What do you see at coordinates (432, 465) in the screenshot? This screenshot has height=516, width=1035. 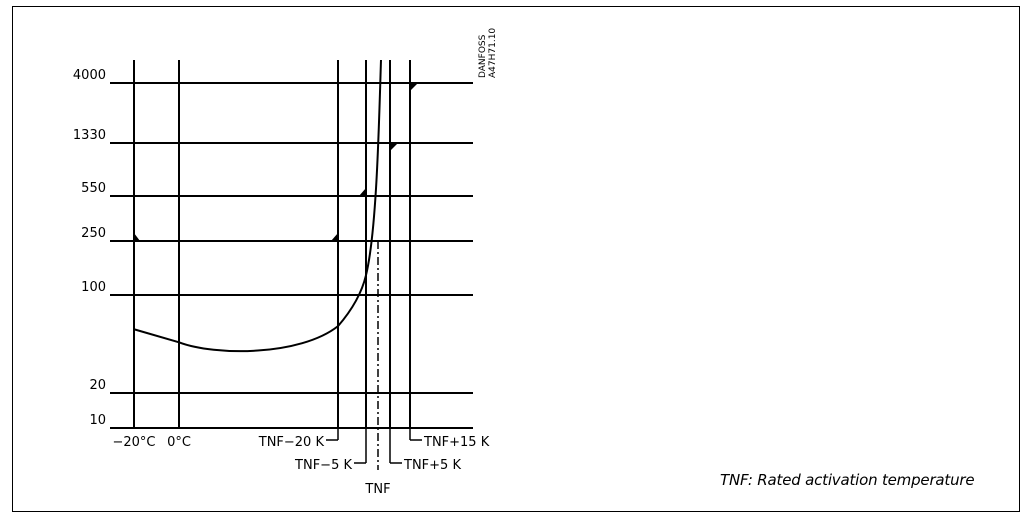 I see `x-label-tnf_plus5: TNF+5 K` at bounding box center [432, 465].